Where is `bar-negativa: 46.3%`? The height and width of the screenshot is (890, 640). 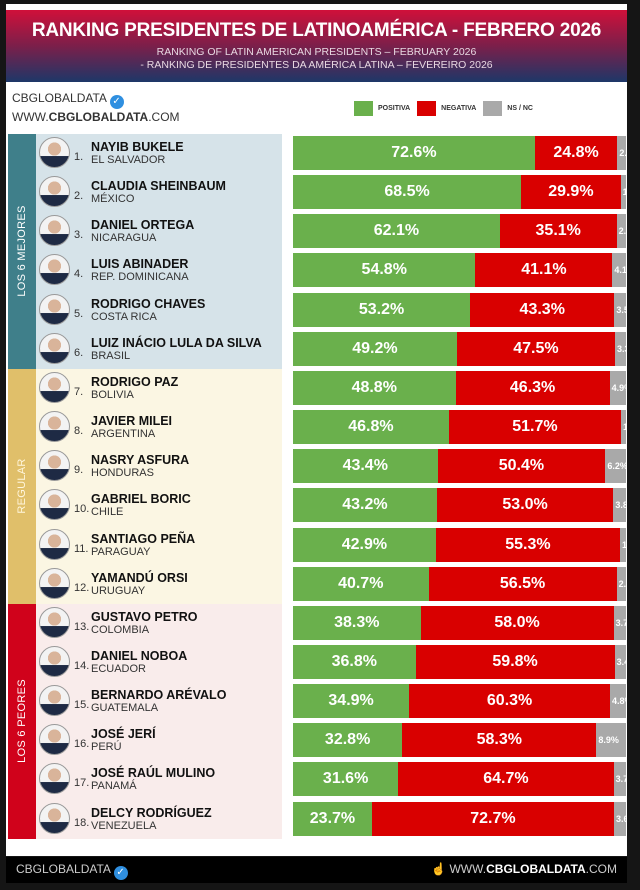
bar-negativa: 46.3% is located at coordinates (532, 387).